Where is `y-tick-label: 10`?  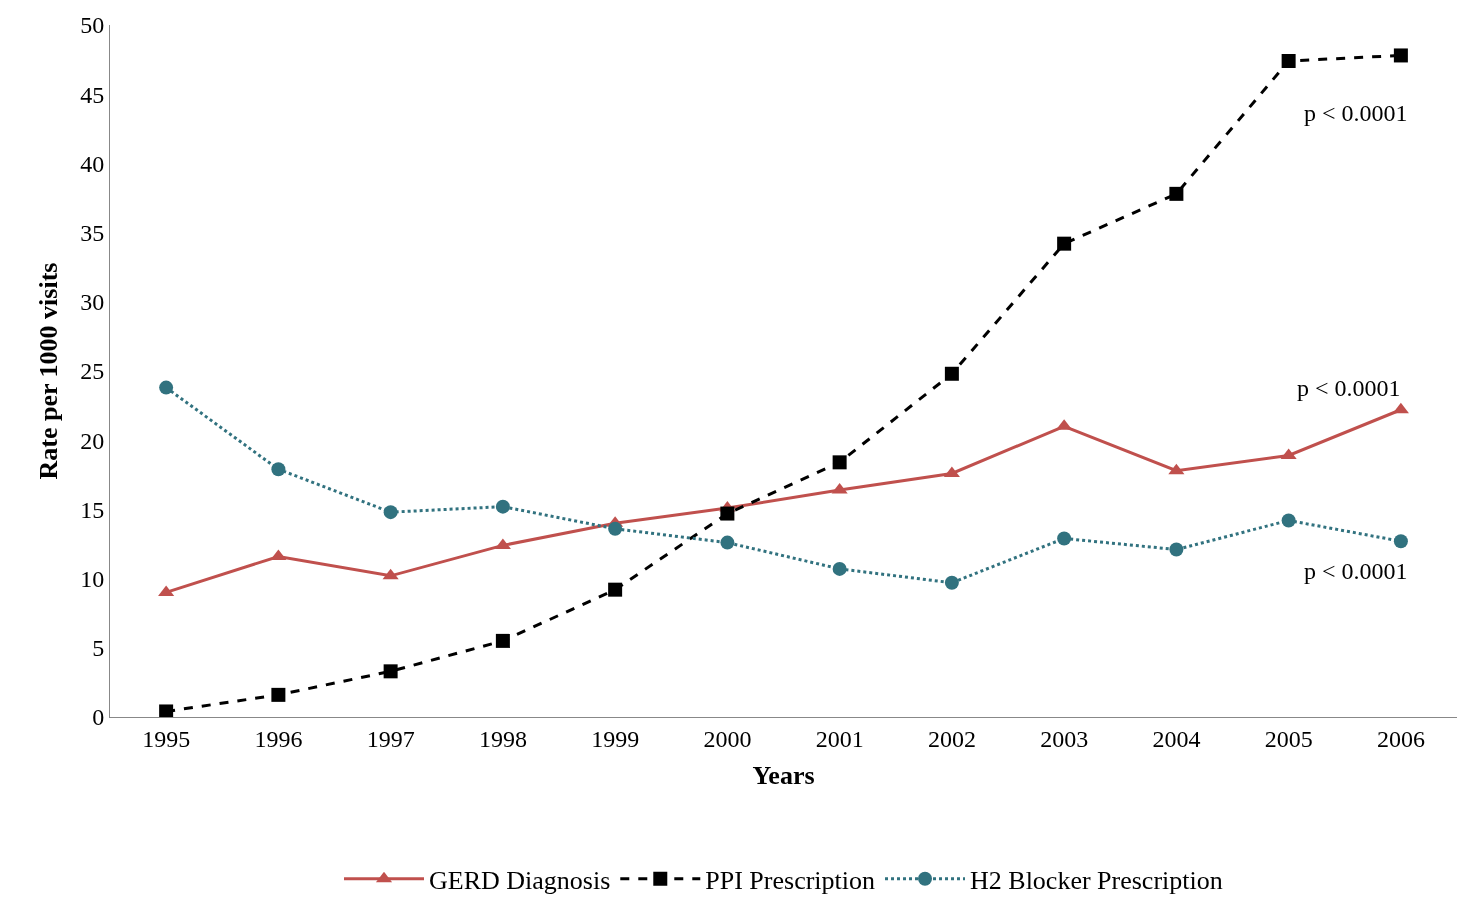
y-tick-label: 10 is located at coordinates (92, 579).